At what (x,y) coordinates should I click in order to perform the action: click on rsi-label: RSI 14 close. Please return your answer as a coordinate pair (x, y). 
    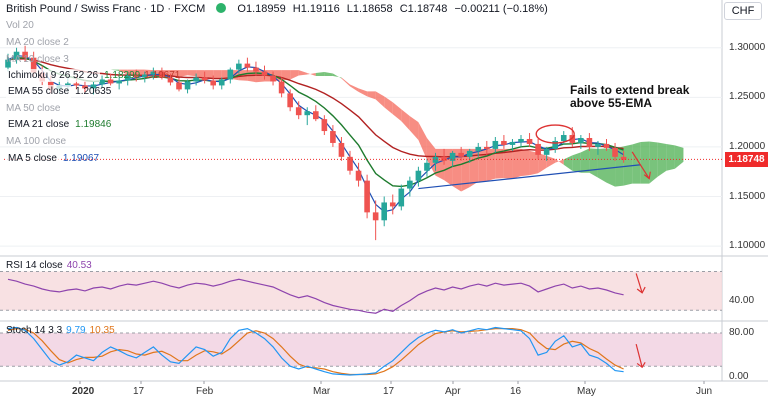
    Looking at the image, I should click on (34, 265).